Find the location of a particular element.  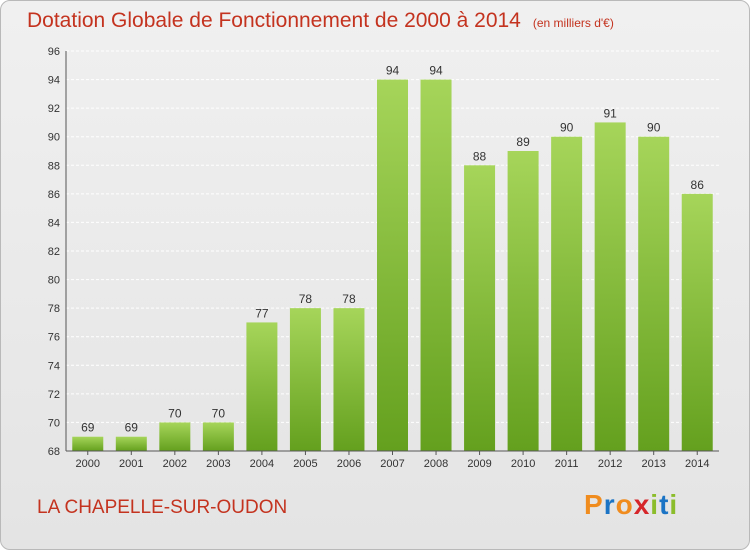

logo-letter: t is located at coordinates (664, 504).